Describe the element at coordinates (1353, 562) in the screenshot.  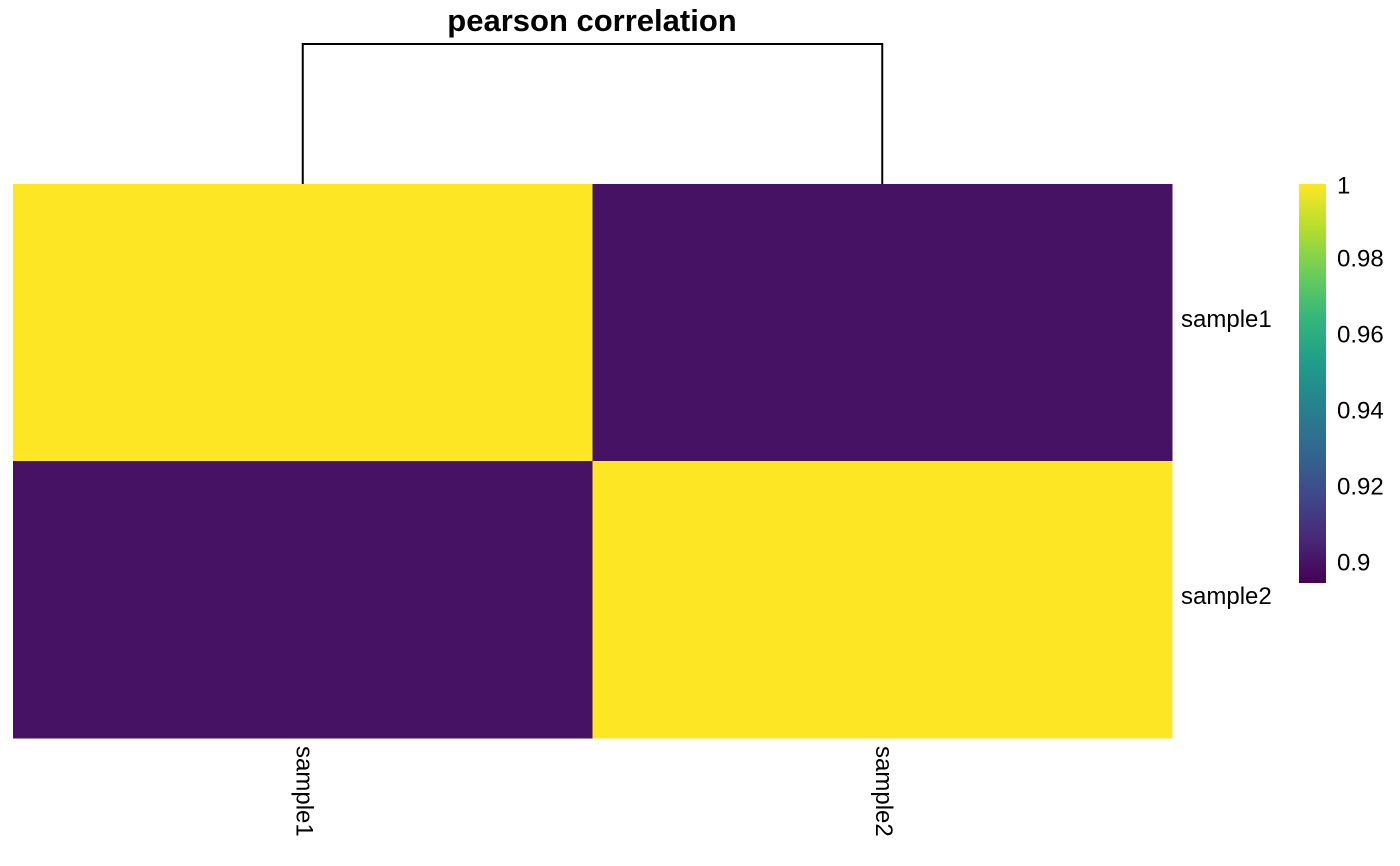
I see `legend-tick-label: 0.9` at that location.